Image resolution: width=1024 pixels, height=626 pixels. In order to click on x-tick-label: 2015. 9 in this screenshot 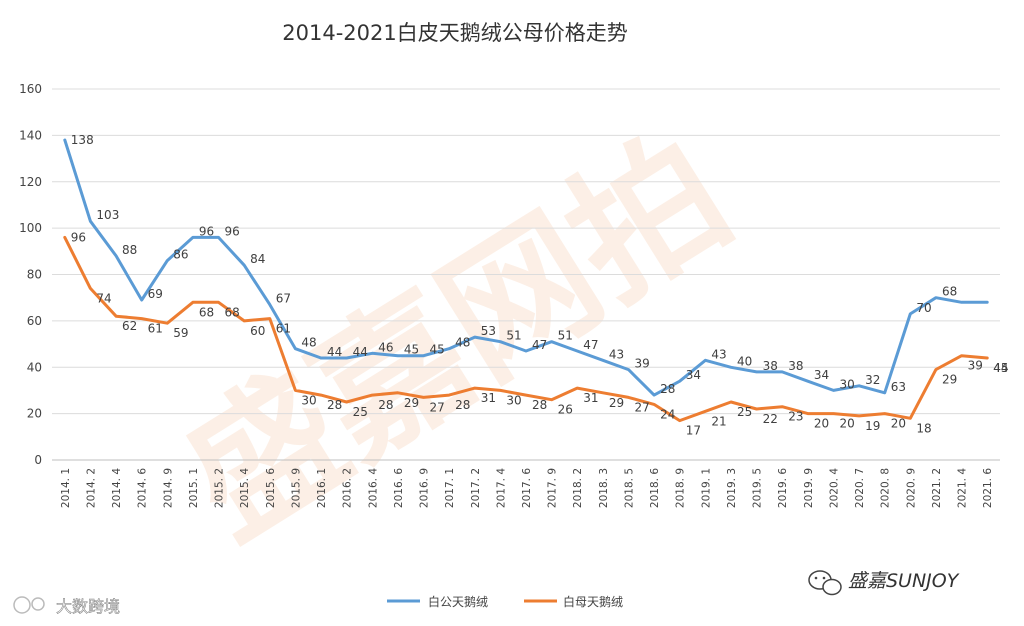, I will do `click(296, 488)`.